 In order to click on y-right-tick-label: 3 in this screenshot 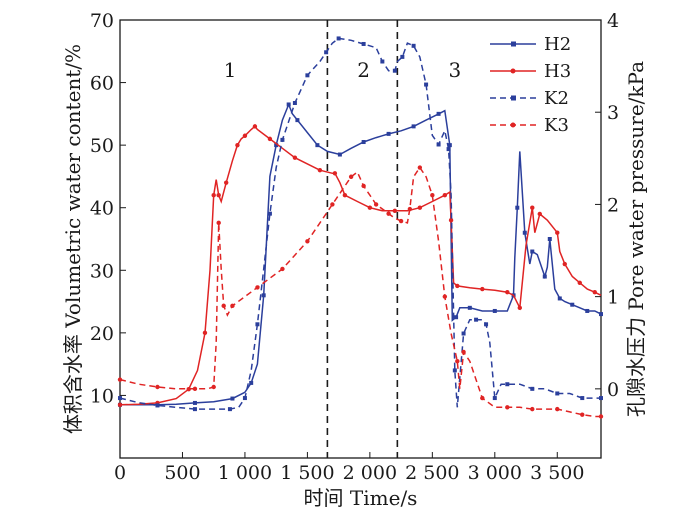, I will do `click(613, 113)`.